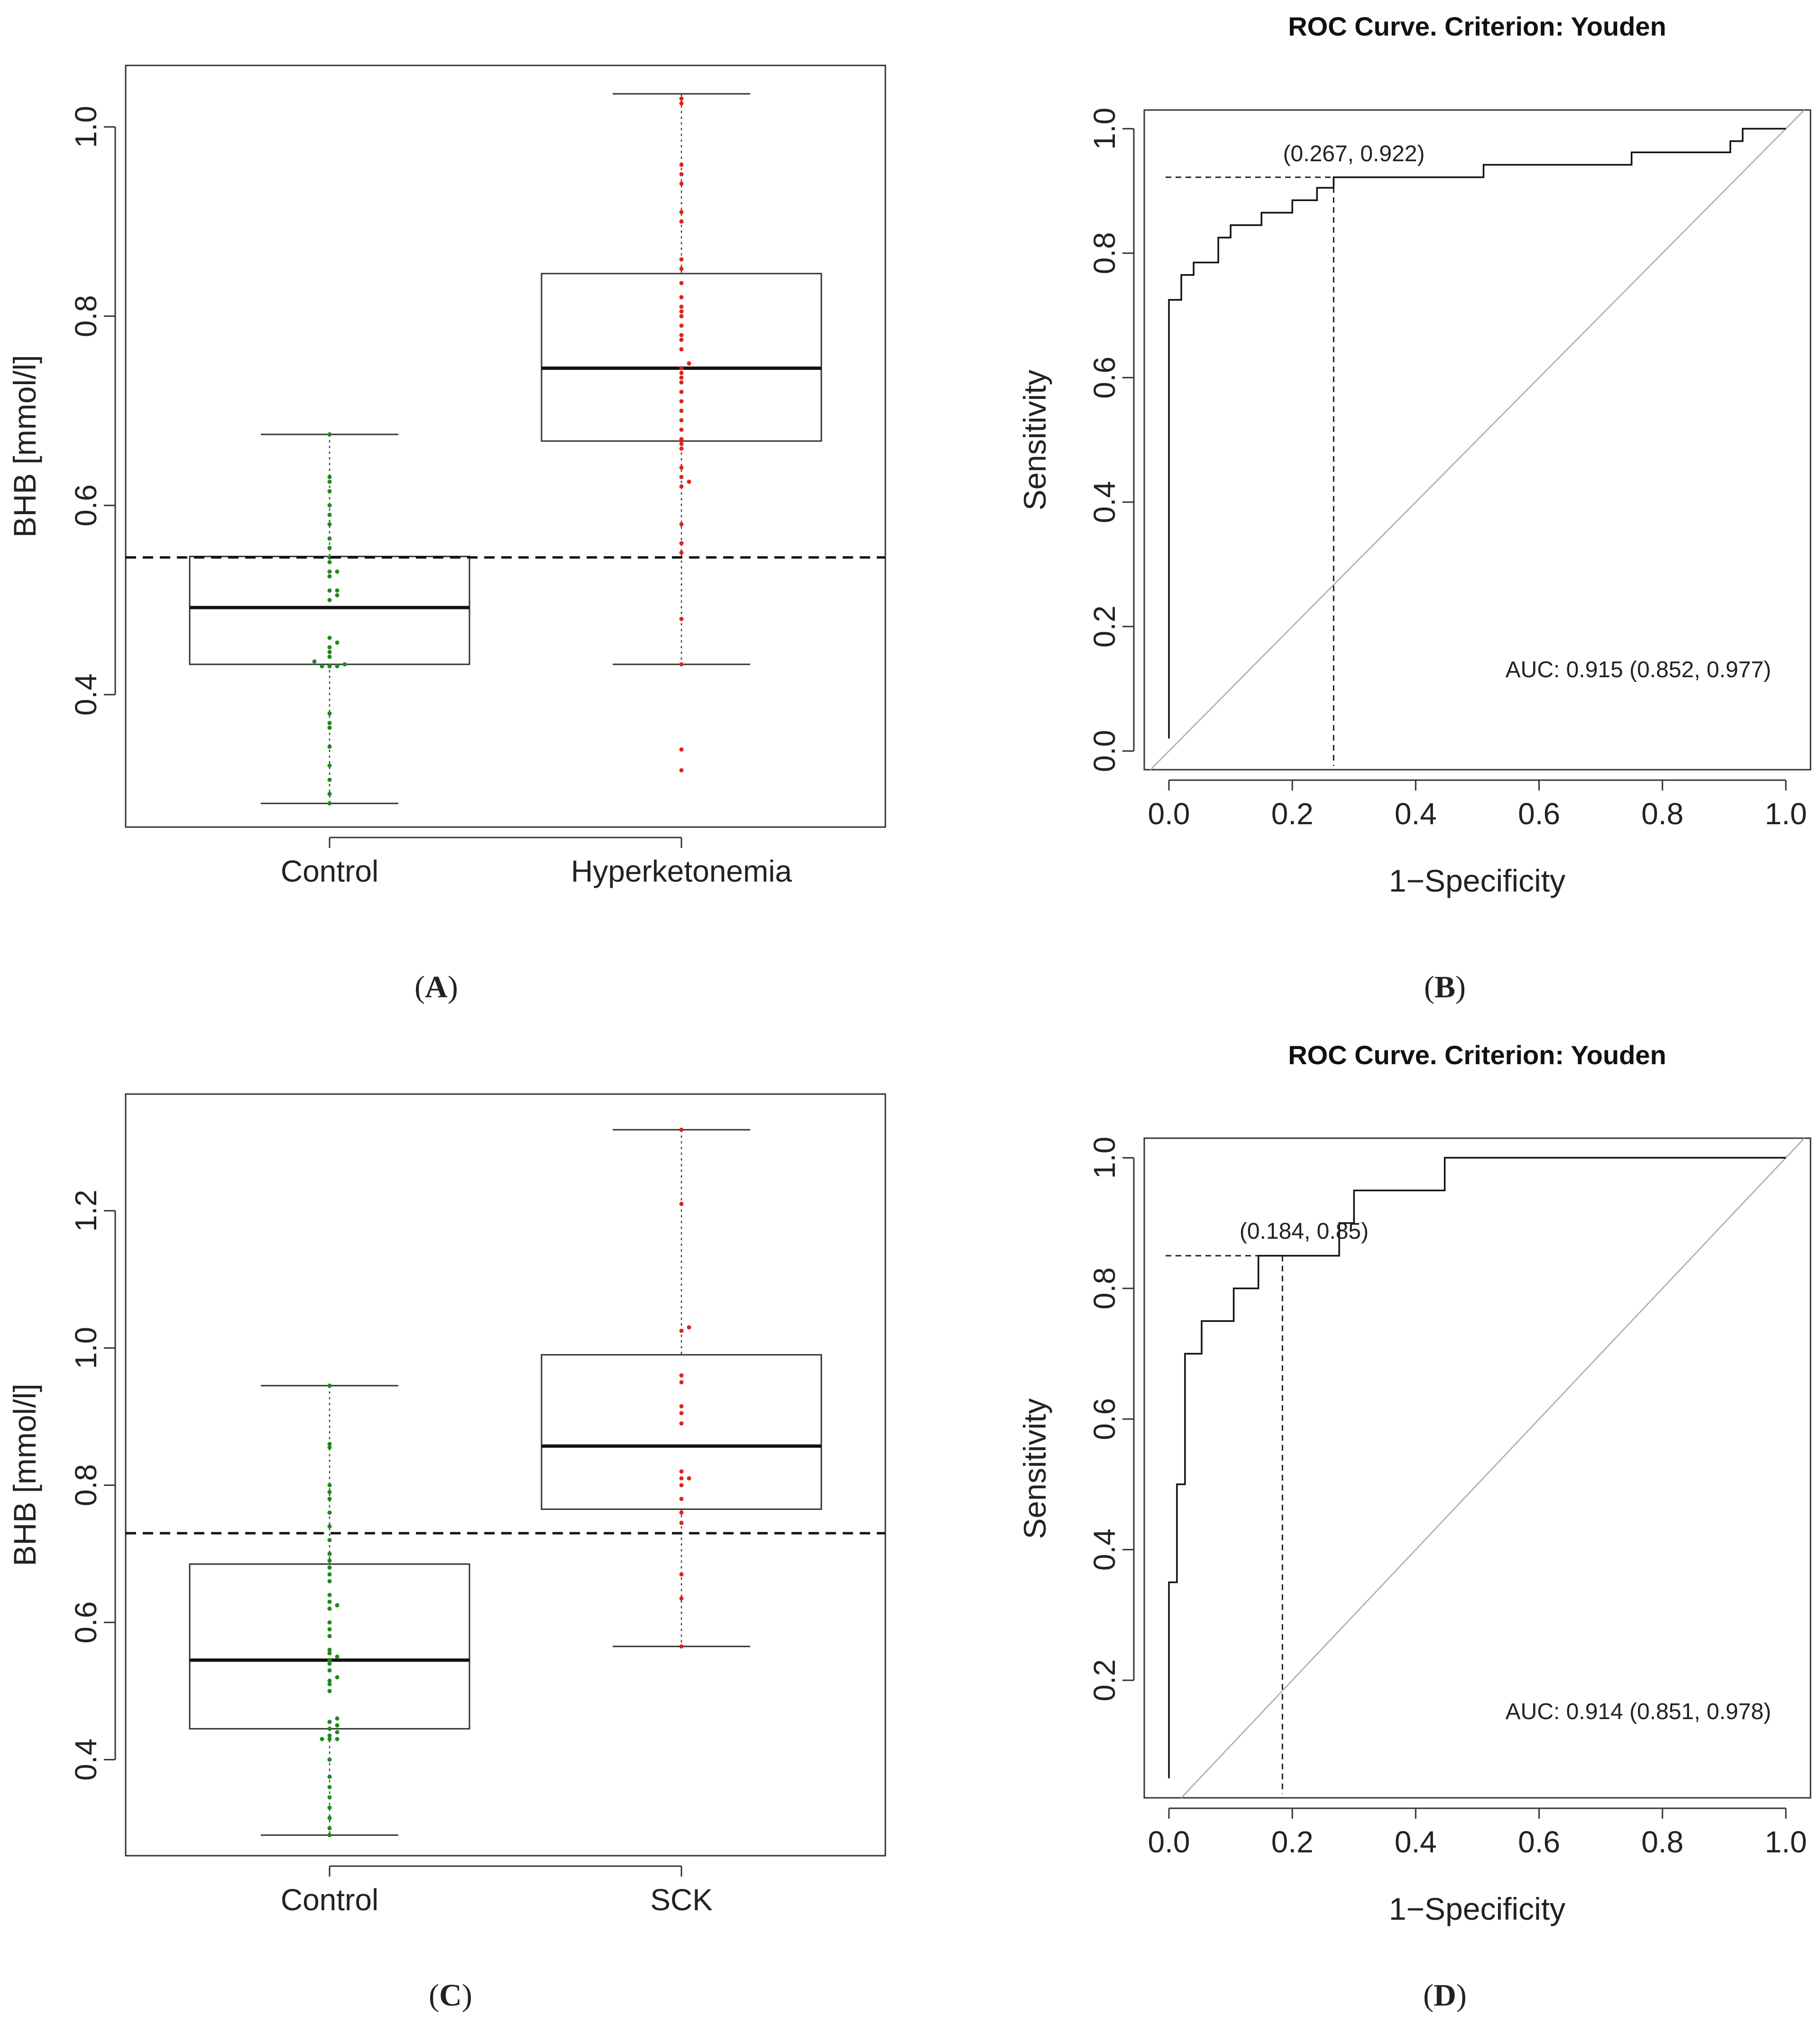  What do you see at coordinates (1104, 502) in the screenshot?
I see `panel-b-y-tick-label: 0.4` at bounding box center [1104, 502].